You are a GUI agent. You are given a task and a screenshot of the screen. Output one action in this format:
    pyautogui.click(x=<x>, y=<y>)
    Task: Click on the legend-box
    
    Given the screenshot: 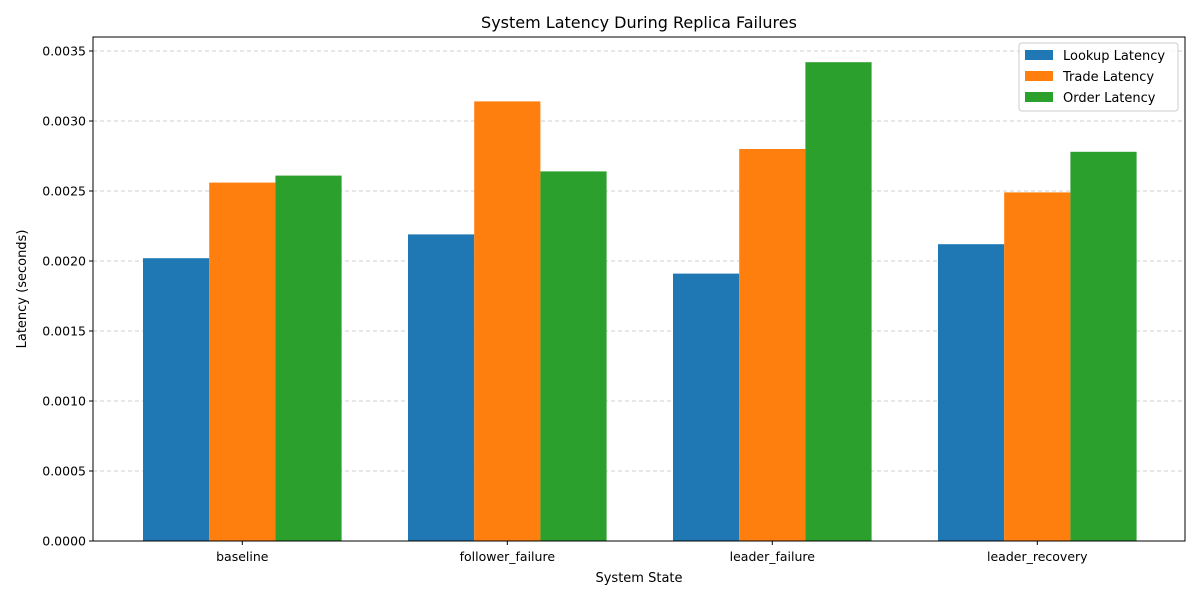 What is the action you would take?
    pyautogui.click(x=1098, y=77)
    